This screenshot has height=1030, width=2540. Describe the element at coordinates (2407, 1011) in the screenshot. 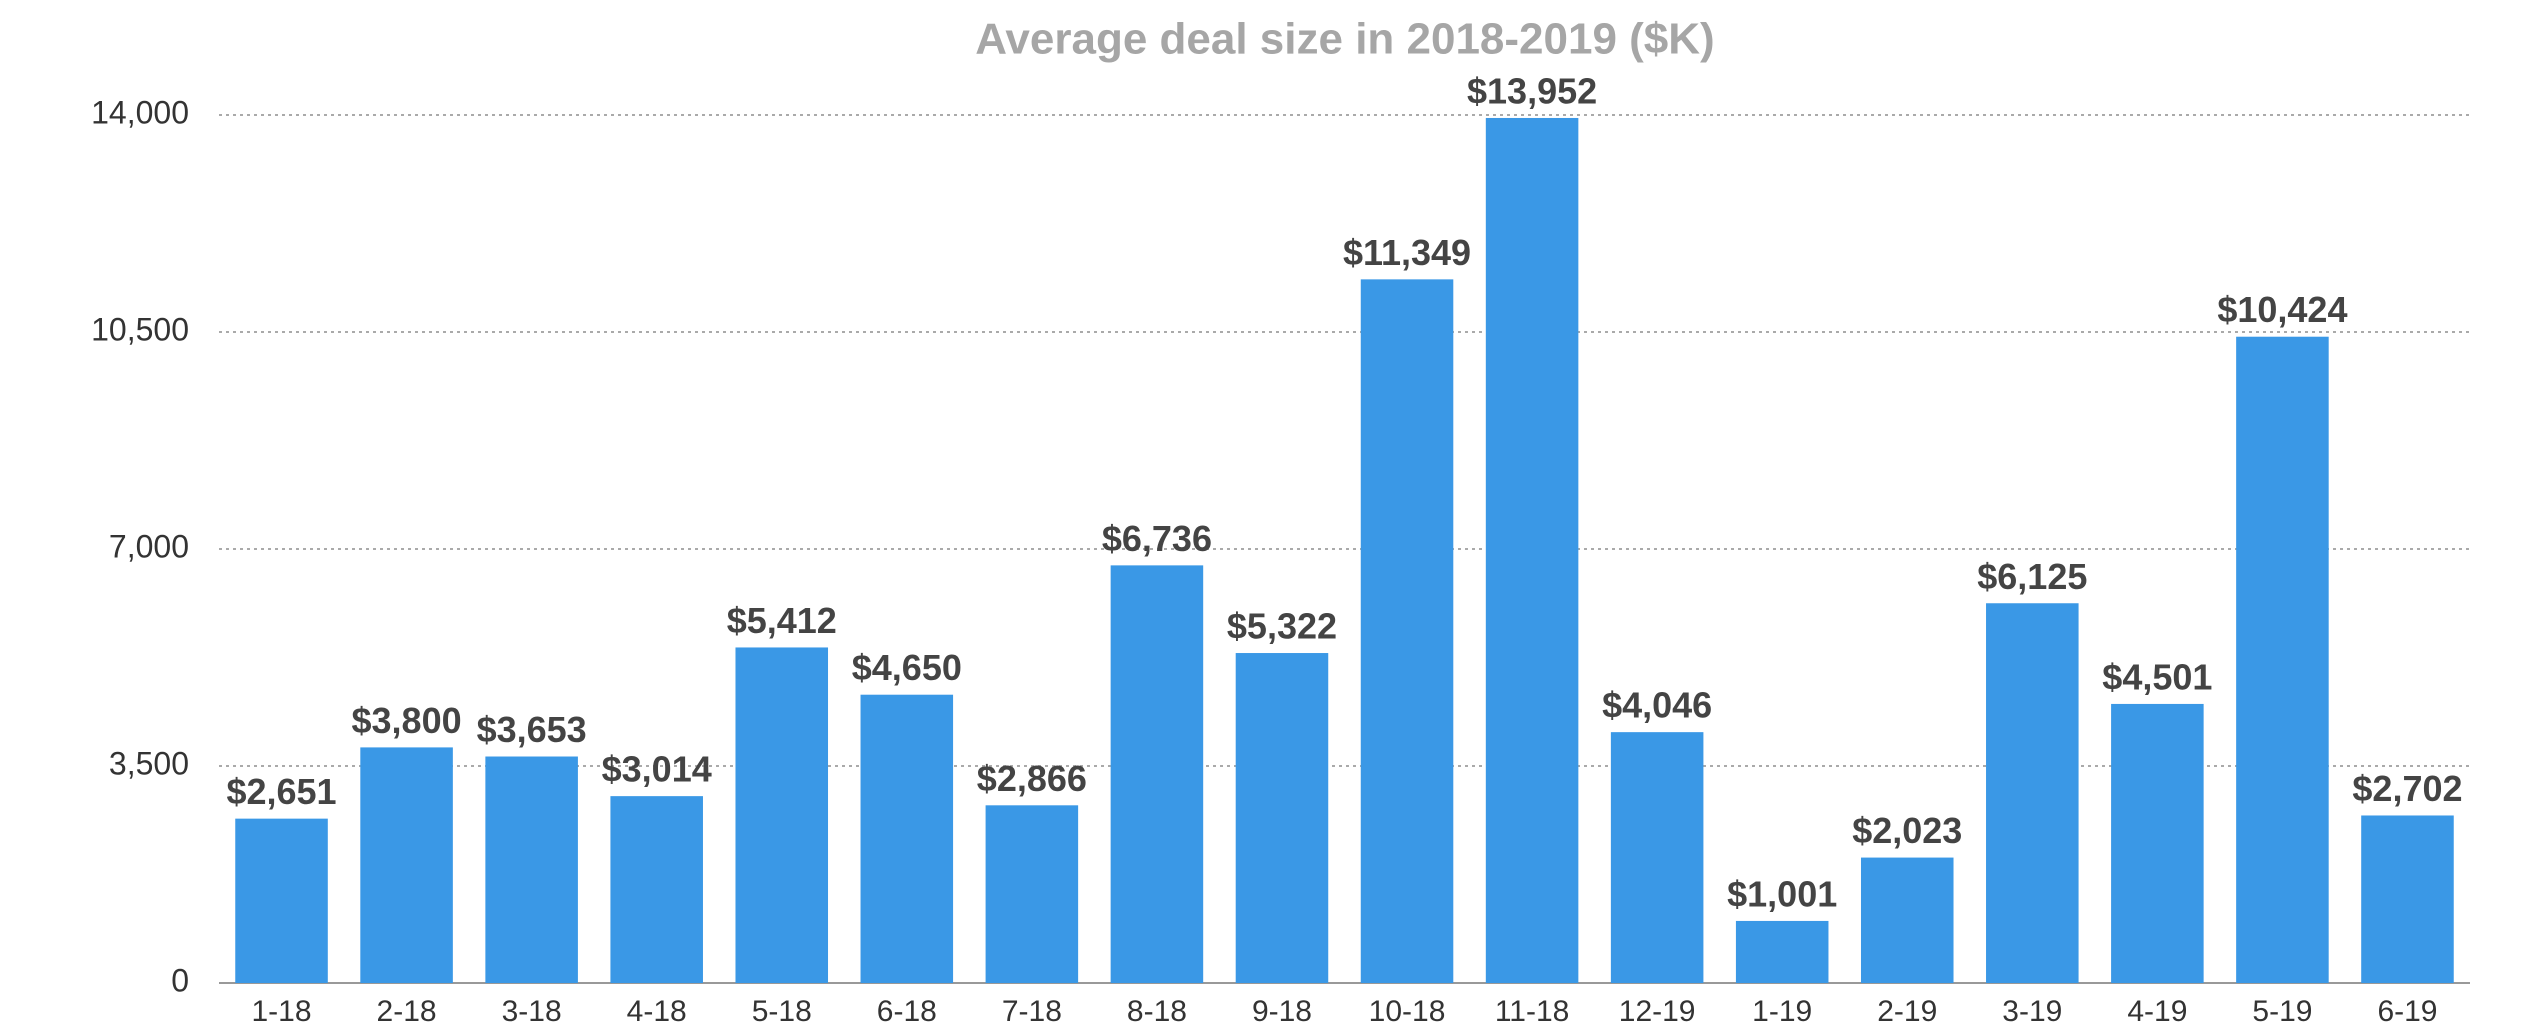

I see `x-tick-label: 6-19` at that location.